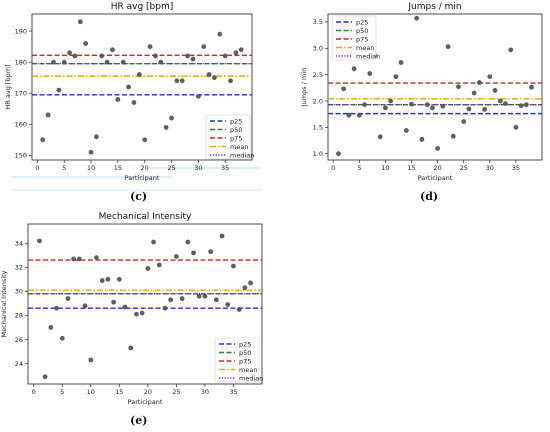 Image resolution: width=550 pixels, height=432 pixels. What do you see at coordinates (205, 168) in the screenshot?
I see `background-stripe` at bounding box center [205, 168].